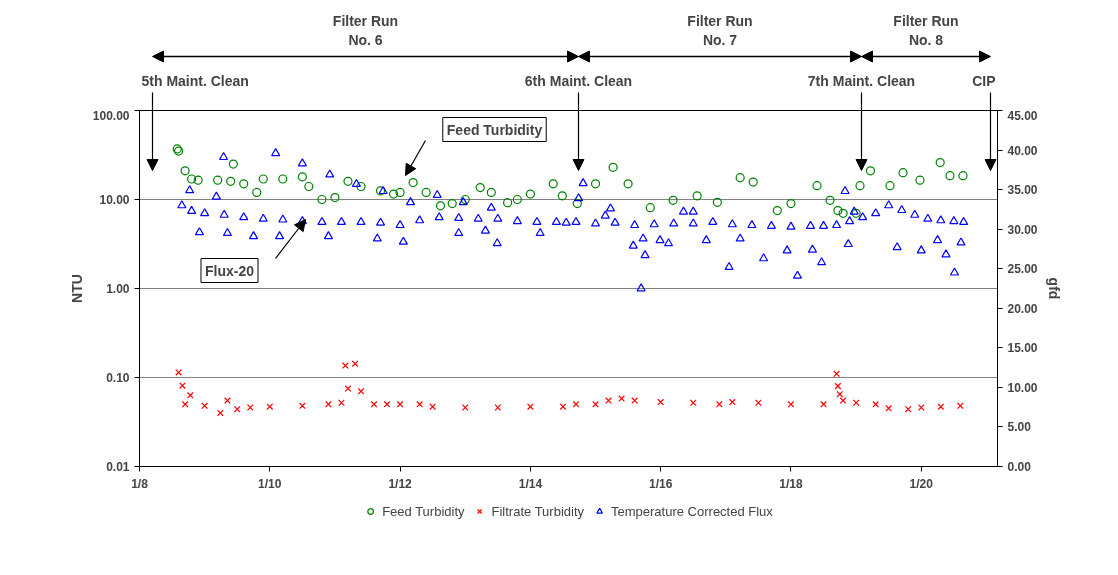 Image resolution: width=1118 pixels, height=575 pixels. What do you see at coordinates (1019, 427) in the screenshot?
I see `y2-tick-label: 5.00` at bounding box center [1019, 427].